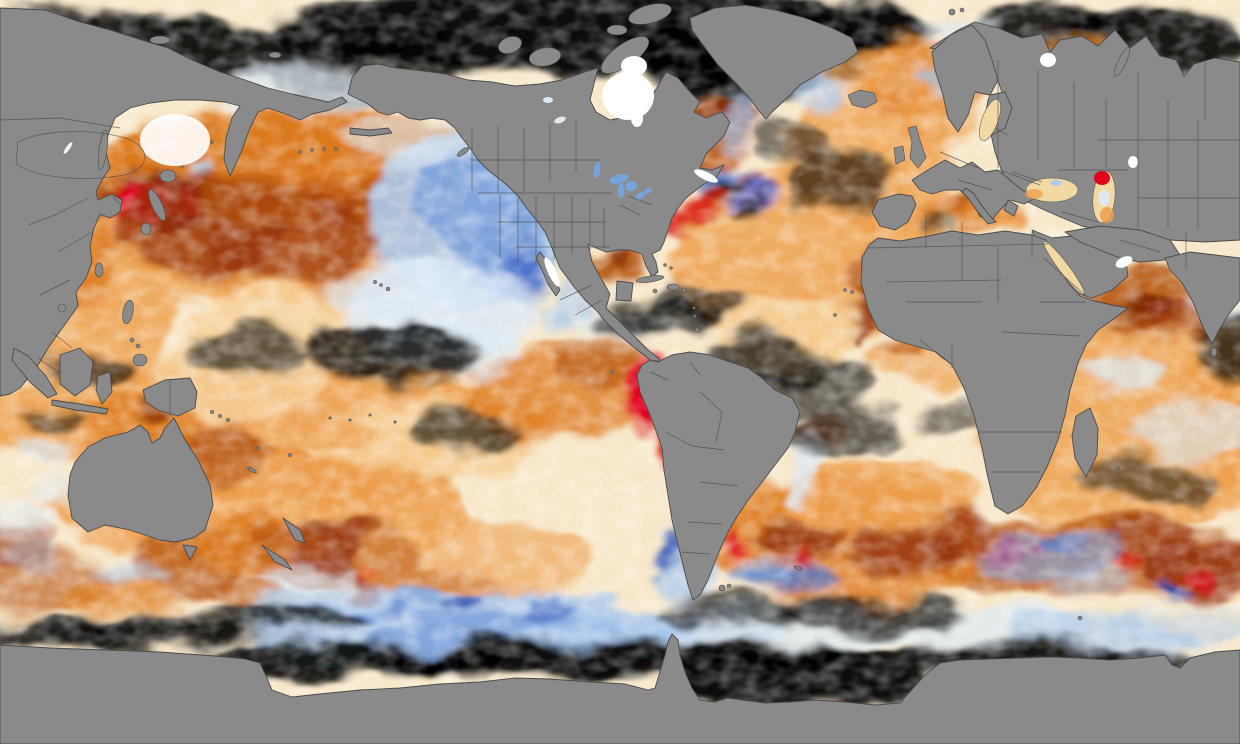  I want to click on south-caspian-warm, so click(1107, 215).